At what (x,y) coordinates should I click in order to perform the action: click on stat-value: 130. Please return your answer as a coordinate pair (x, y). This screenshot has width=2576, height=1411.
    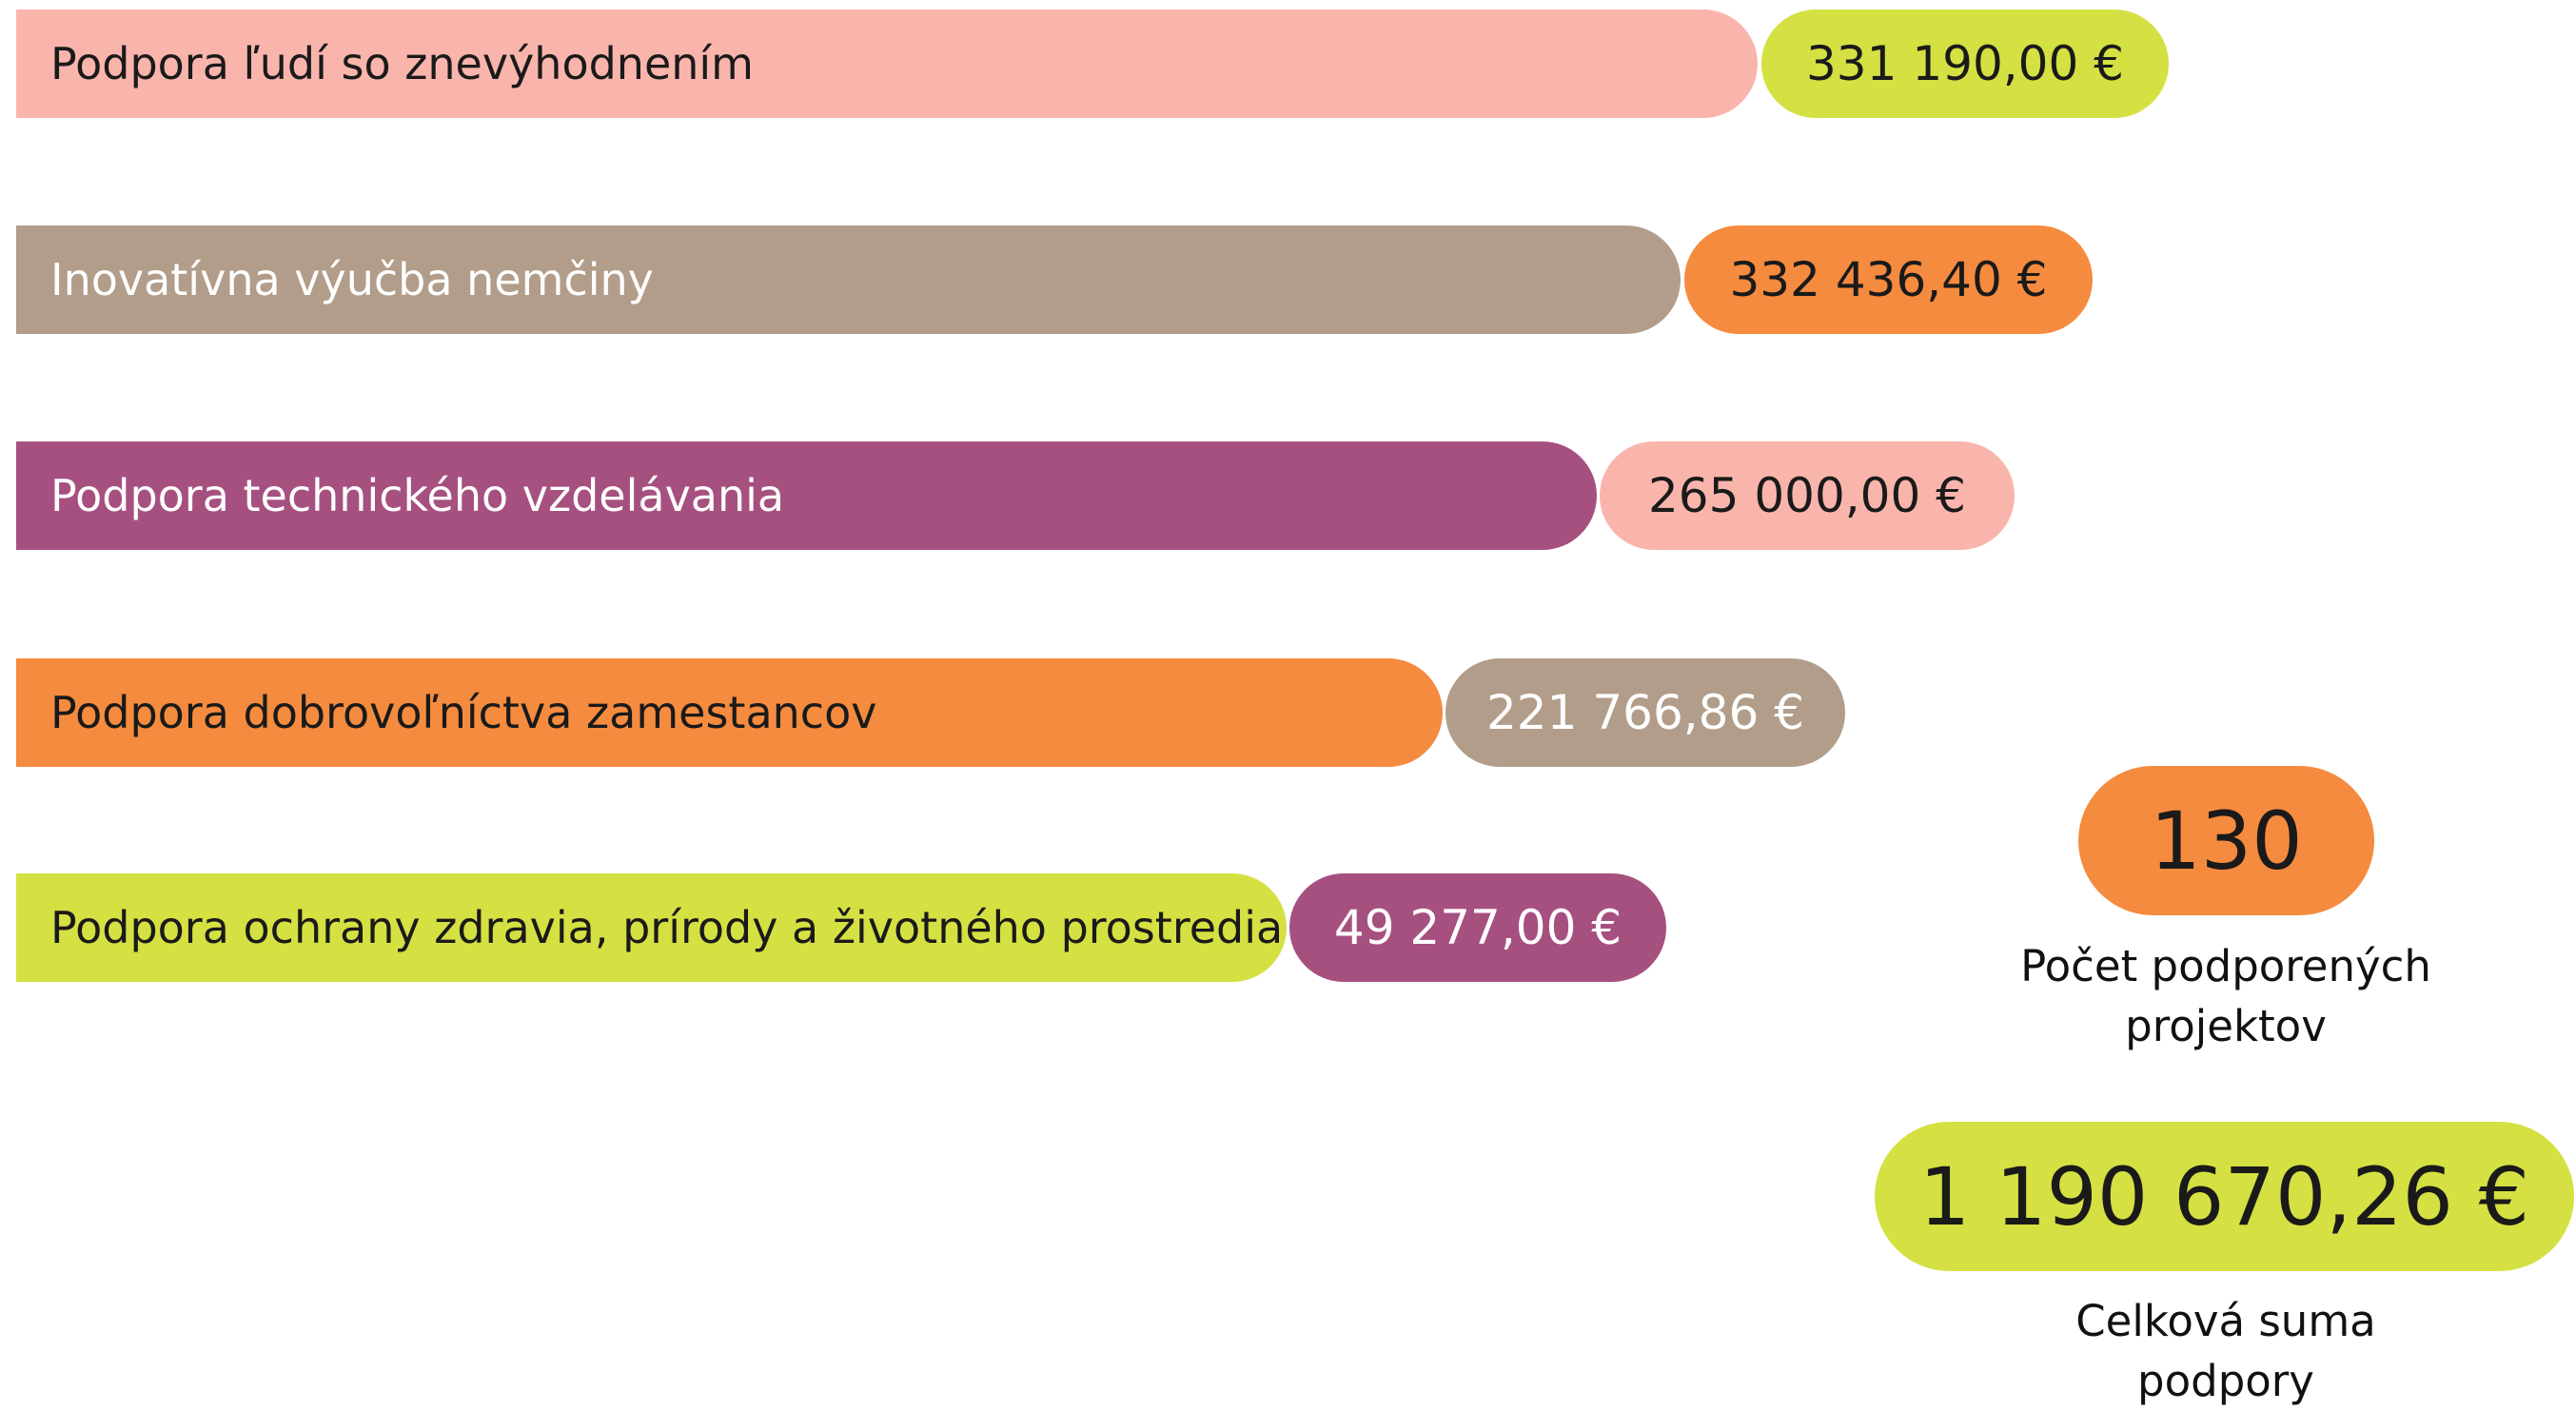
    Looking at the image, I should click on (2226, 840).